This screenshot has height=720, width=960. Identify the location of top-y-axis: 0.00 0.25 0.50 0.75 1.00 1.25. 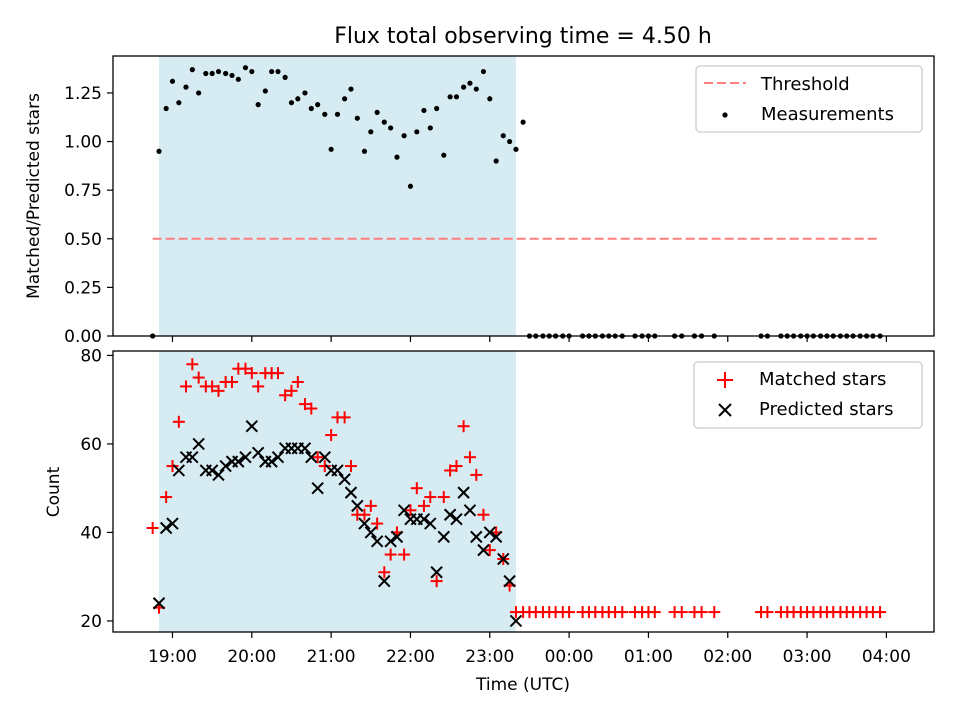
(88, 215).